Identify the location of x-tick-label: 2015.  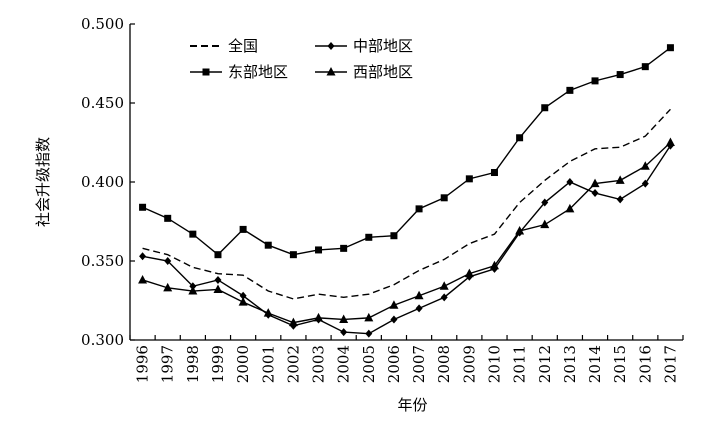
(620, 364).